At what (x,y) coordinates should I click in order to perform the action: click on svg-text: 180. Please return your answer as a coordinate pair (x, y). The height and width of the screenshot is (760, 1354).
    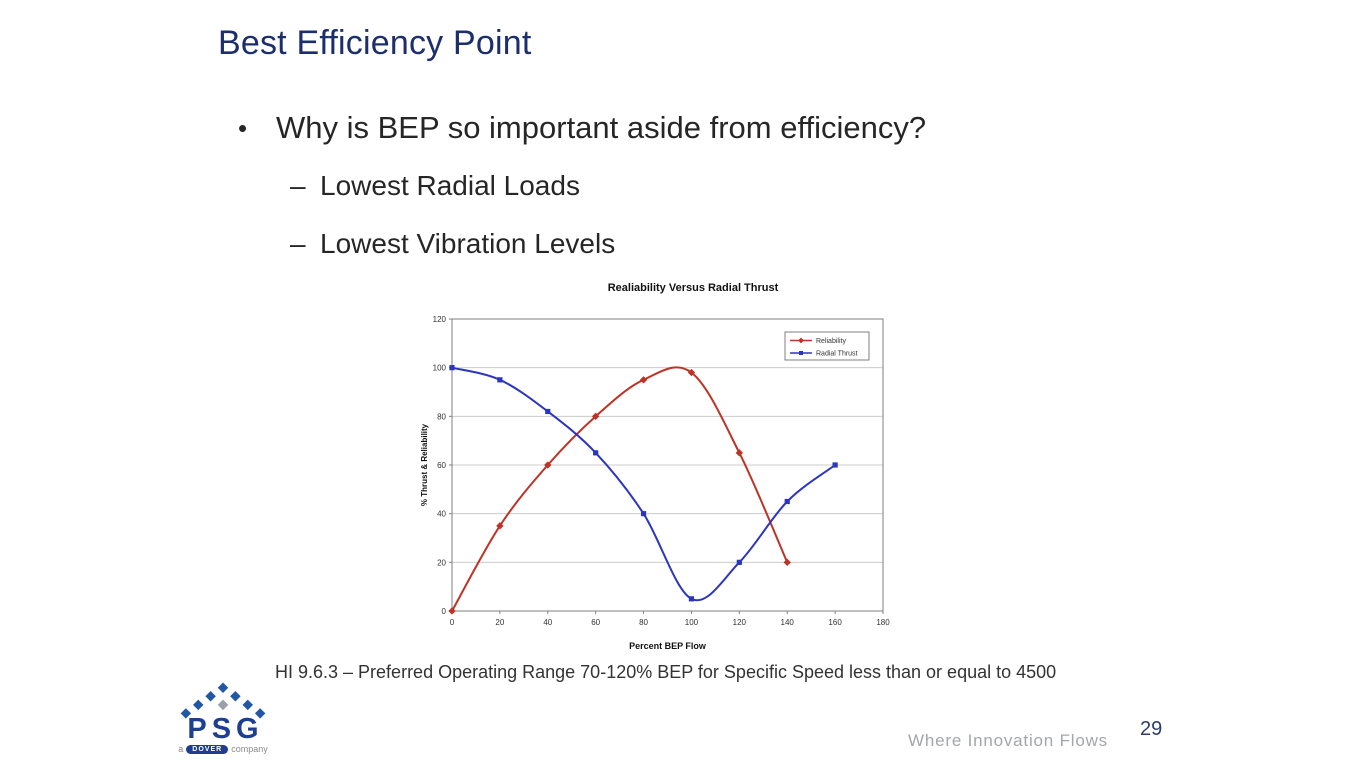
    Looking at the image, I should click on (883, 622).